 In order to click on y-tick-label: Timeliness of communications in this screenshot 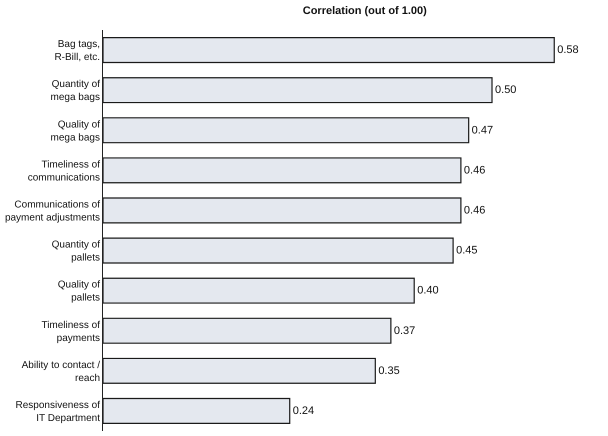, I will do `click(64, 171)`.